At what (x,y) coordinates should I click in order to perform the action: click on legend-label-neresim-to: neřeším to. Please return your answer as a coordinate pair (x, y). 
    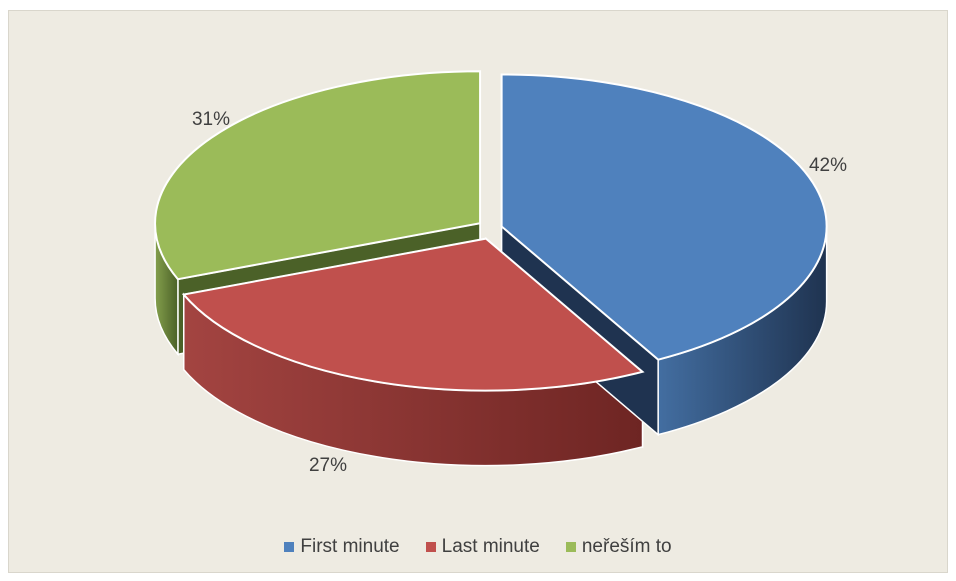
    Looking at the image, I should click on (627, 547).